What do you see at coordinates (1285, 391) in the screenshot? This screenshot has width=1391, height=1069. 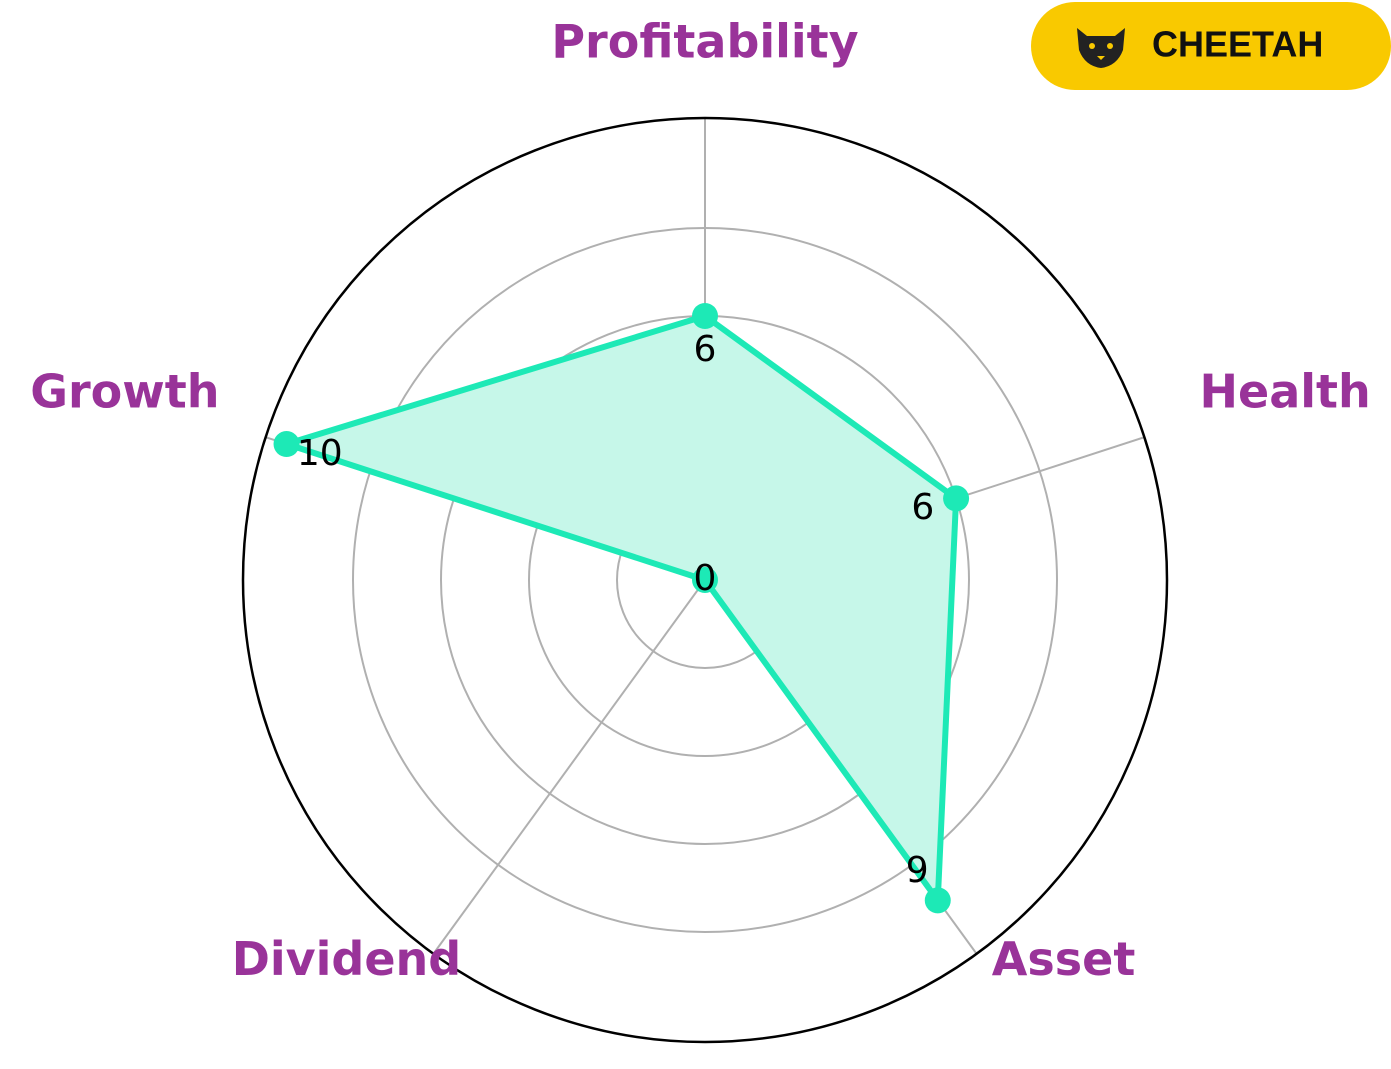 I see `axis-label: Health` at bounding box center [1285, 391].